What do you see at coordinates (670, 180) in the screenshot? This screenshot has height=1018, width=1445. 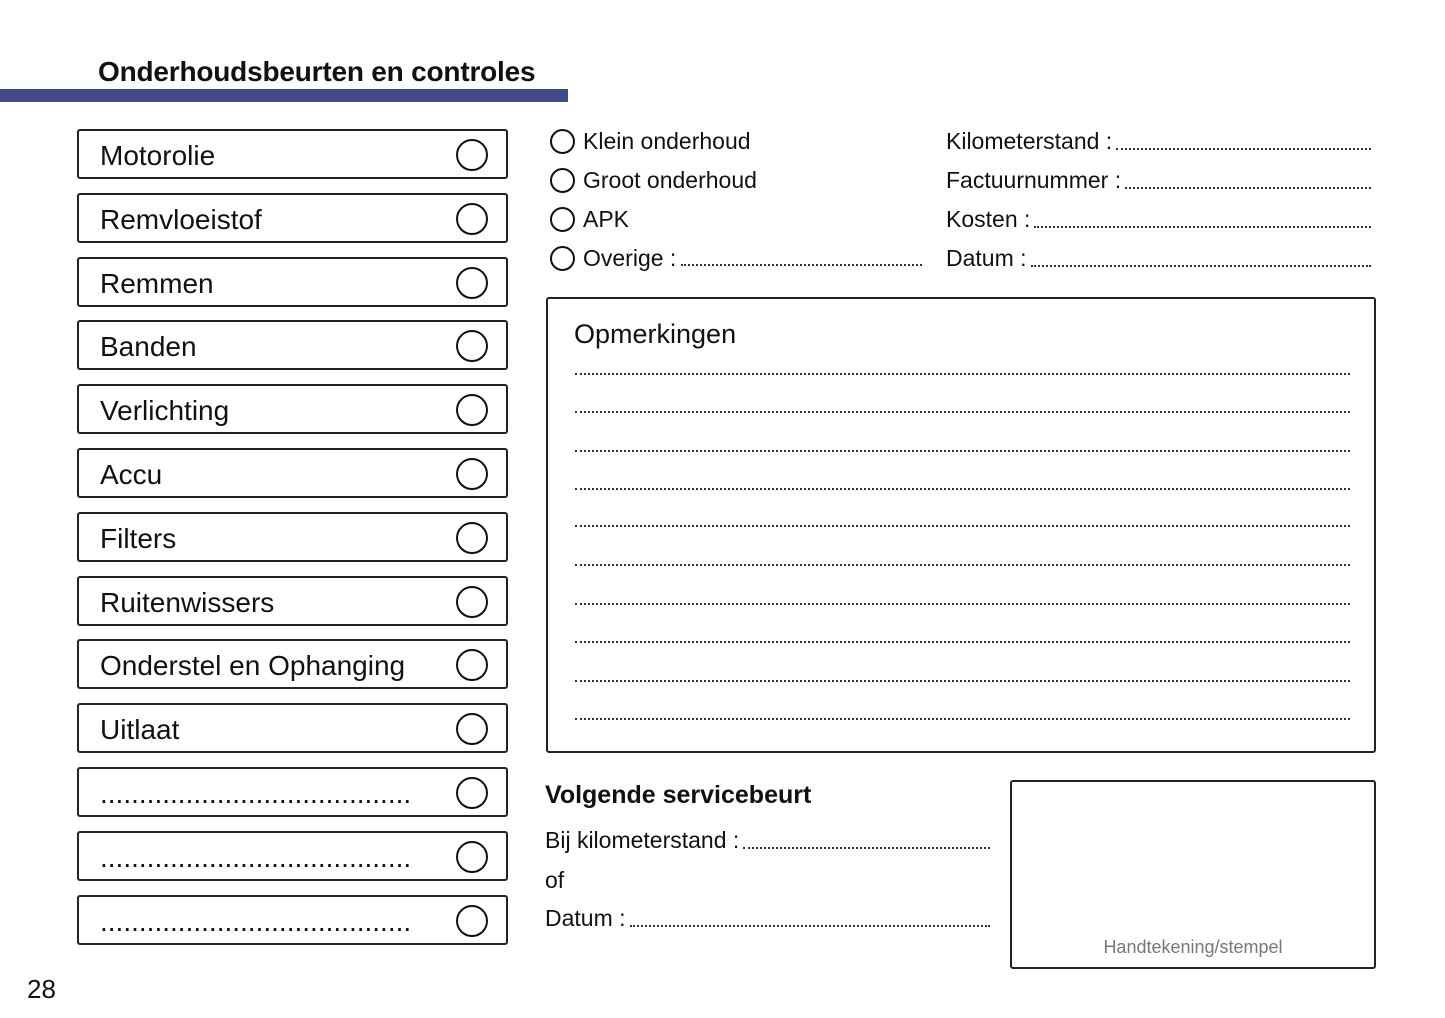 I see `option-label: Groot onderhoud` at bounding box center [670, 180].